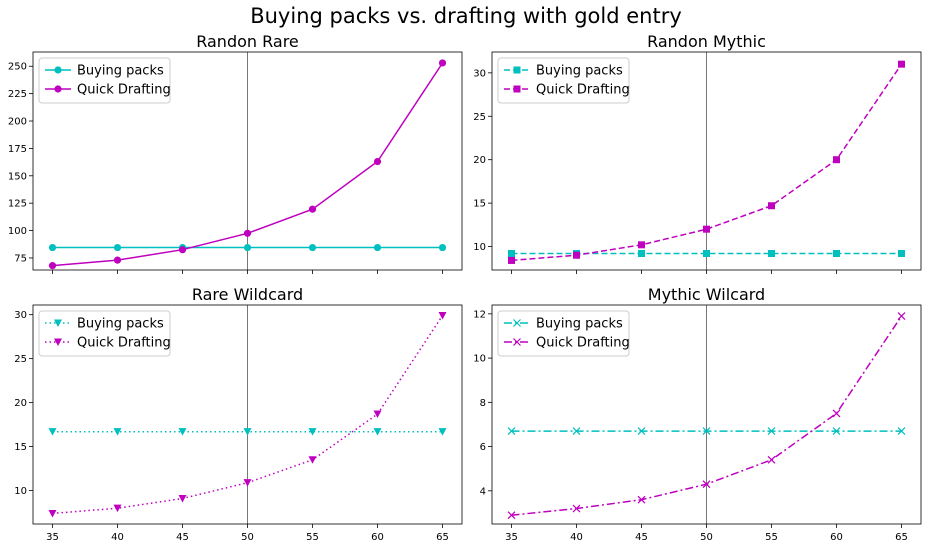 This screenshot has height=550, width=928. What do you see at coordinates (377, 537) in the screenshot?
I see `x-tick-label: 60` at bounding box center [377, 537].